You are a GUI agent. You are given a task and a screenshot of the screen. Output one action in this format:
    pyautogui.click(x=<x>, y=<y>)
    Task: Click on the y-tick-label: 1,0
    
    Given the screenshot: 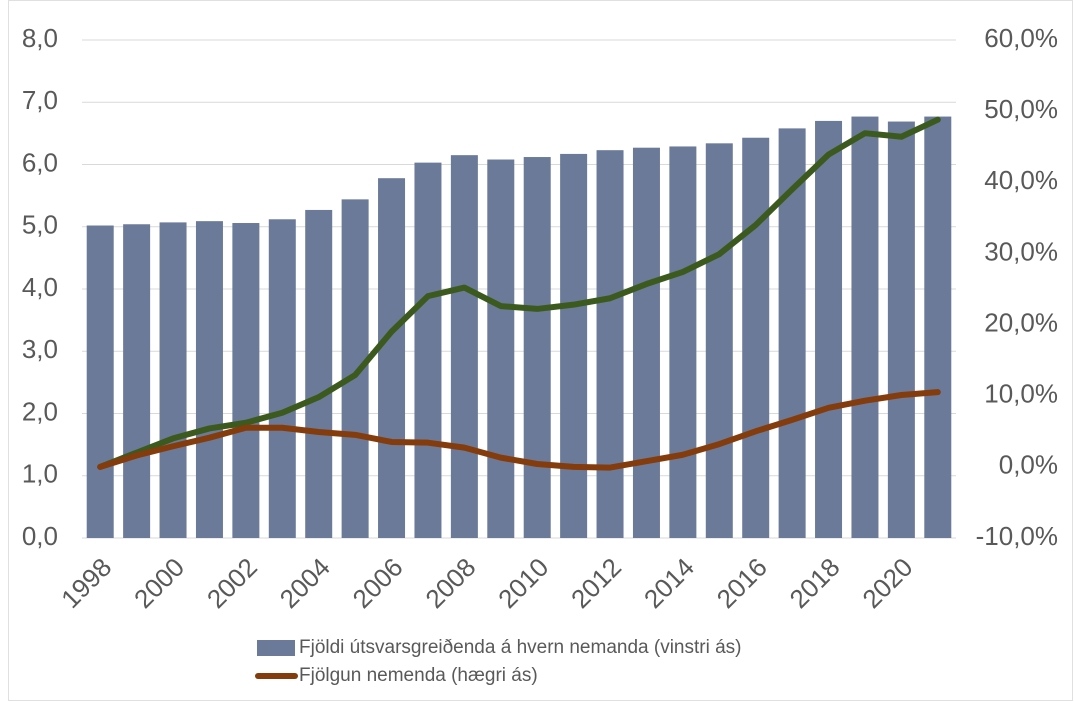 What is the action you would take?
    pyautogui.click(x=40, y=474)
    